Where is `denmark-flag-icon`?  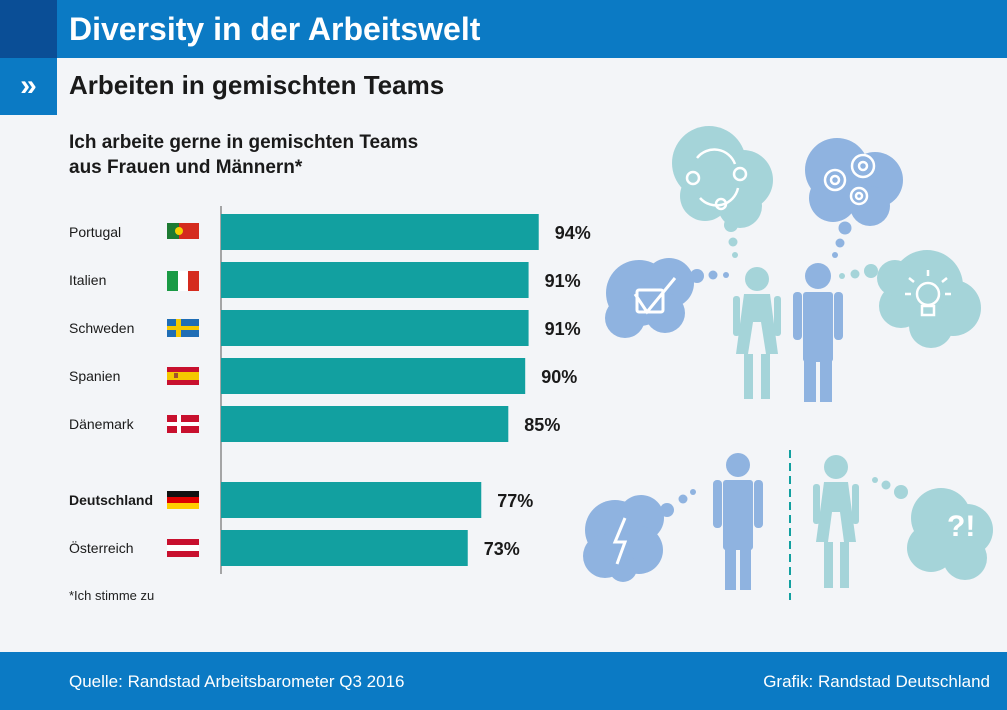
denmark-flag-icon is located at coordinates (183, 424).